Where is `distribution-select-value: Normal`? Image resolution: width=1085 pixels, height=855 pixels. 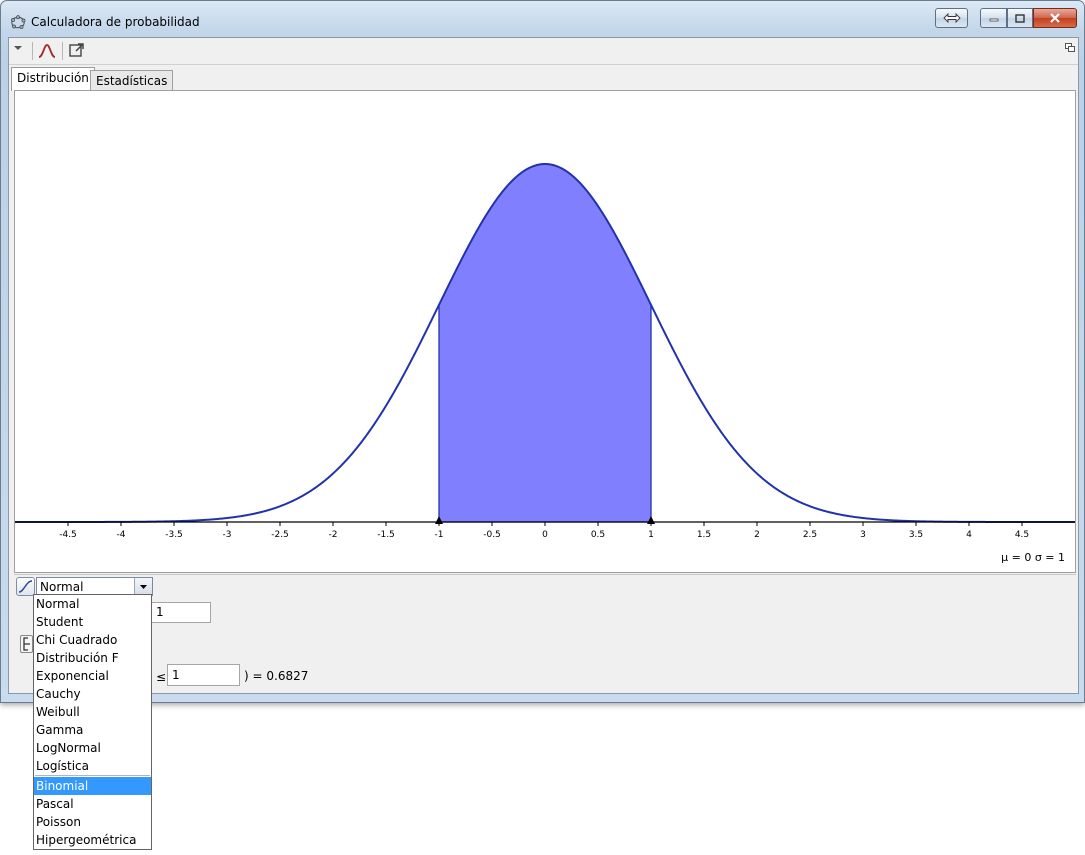 distribution-select-value: Normal is located at coordinates (62, 587).